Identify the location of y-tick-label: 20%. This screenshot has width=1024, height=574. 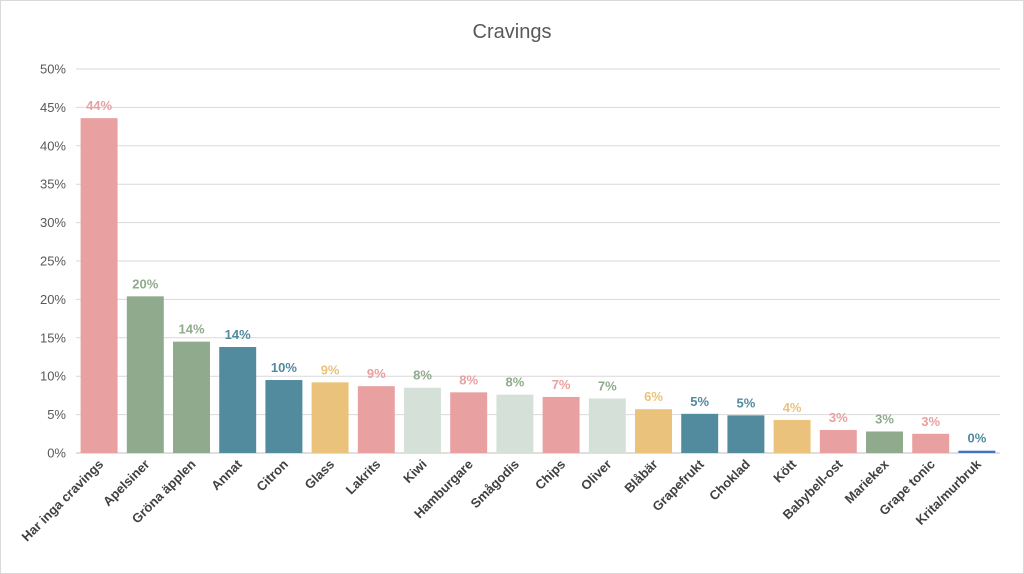
(53, 299).